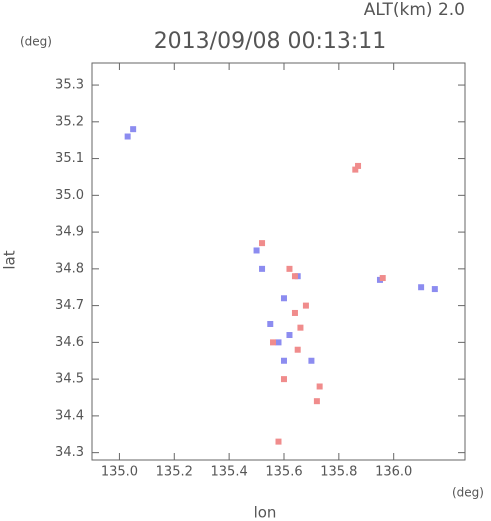  I want to click on y-tick-label: 34.8, so click(69, 268).